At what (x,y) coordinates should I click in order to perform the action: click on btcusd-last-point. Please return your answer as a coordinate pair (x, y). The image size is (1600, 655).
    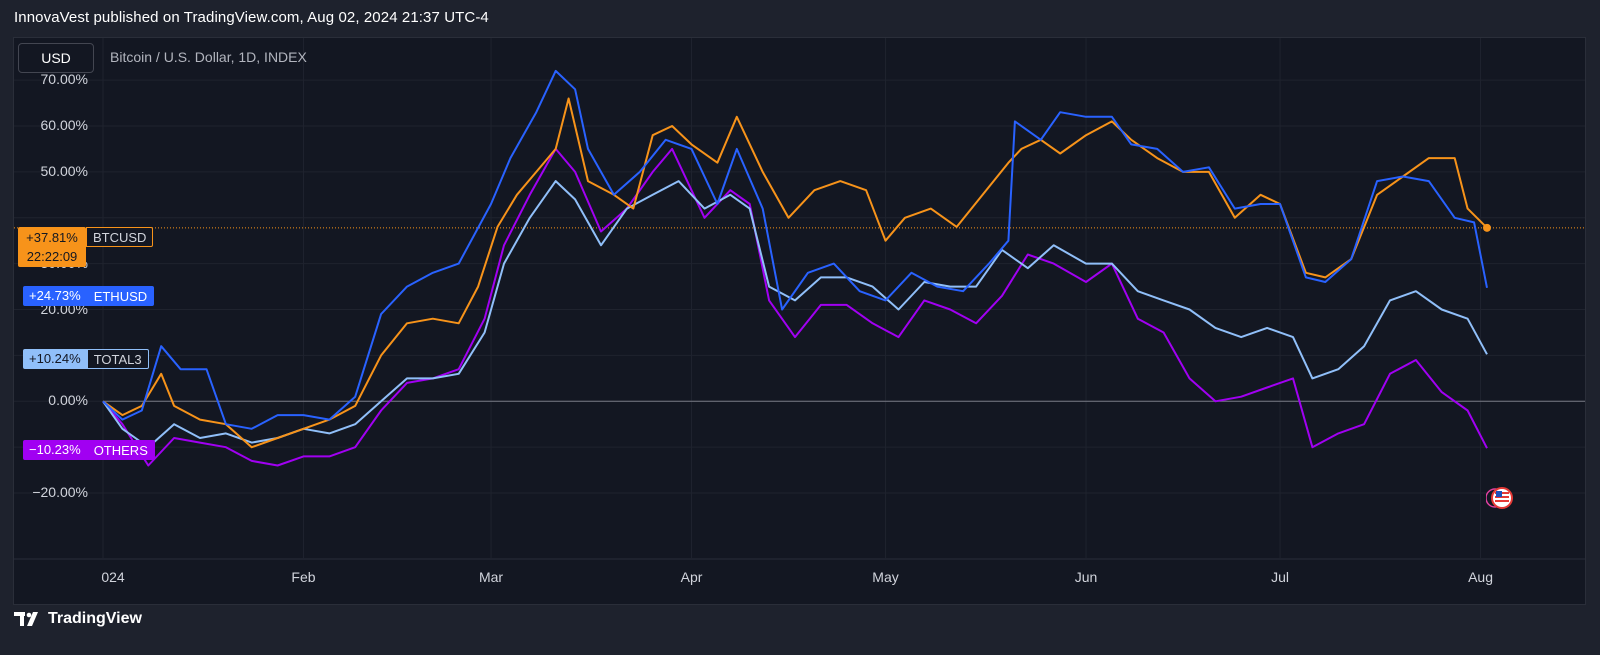
    Looking at the image, I should click on (1487, 227).